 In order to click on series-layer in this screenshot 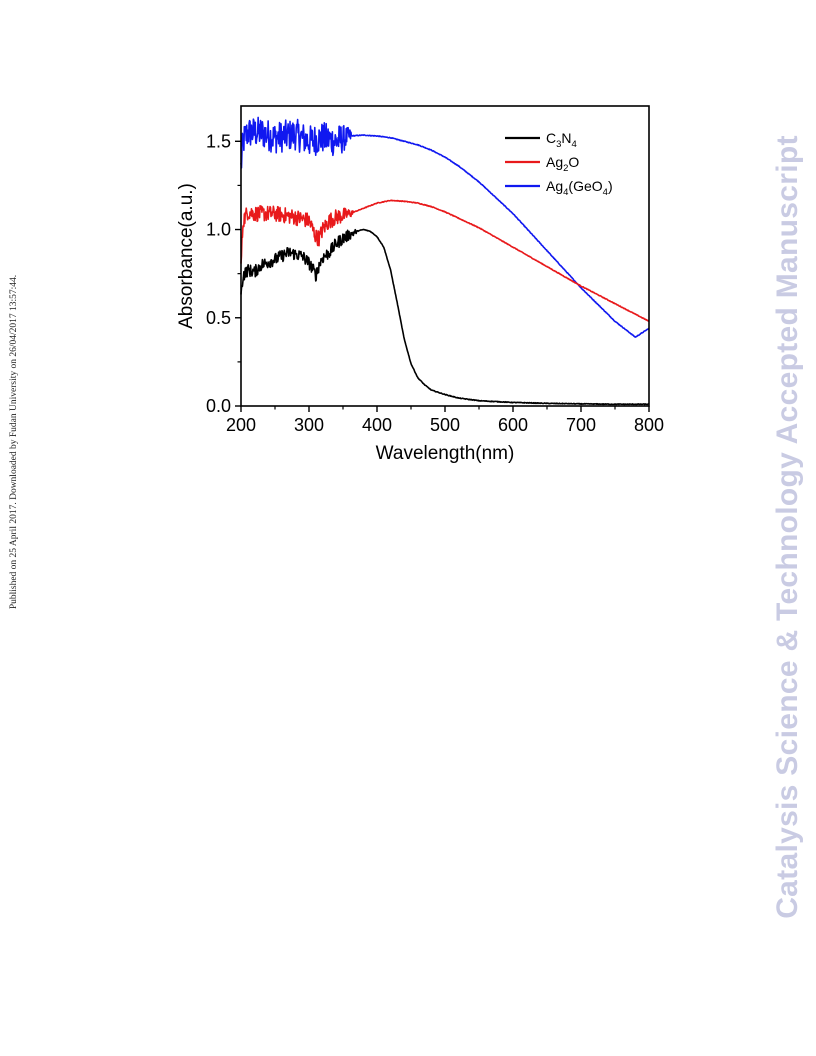, I will do `click(445, 261)`.